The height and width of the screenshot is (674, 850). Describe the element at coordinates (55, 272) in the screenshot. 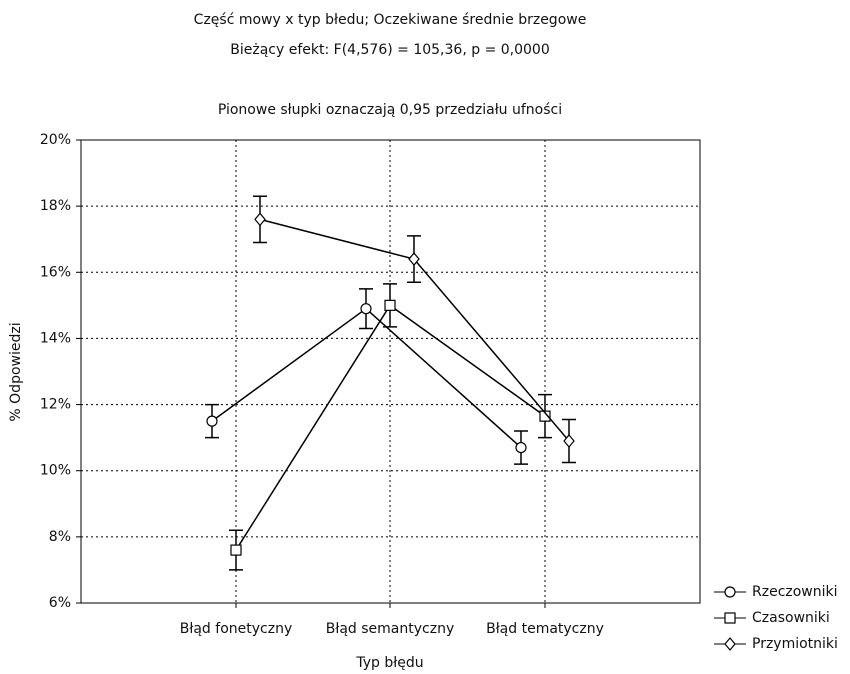

I see `y-tick-label: 16%` at that location.